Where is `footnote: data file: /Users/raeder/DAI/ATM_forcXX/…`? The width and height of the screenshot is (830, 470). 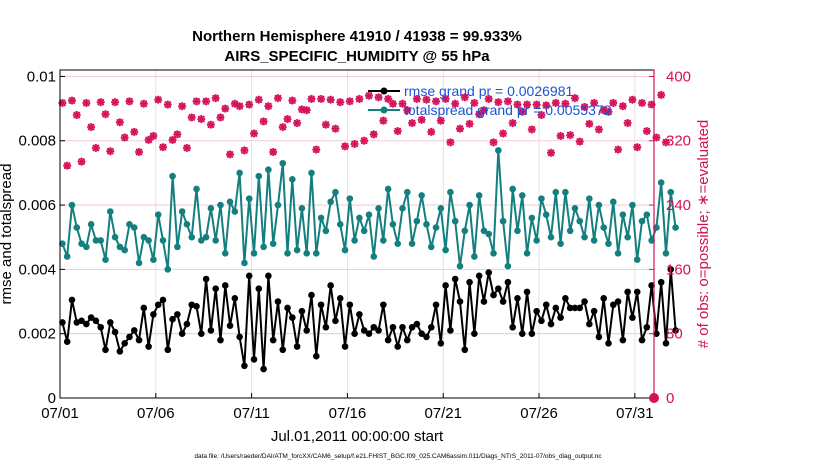 footnote: data file: /Users/raeder/DAI/ATM_forcXX/… is located at coordinates (398, 456).